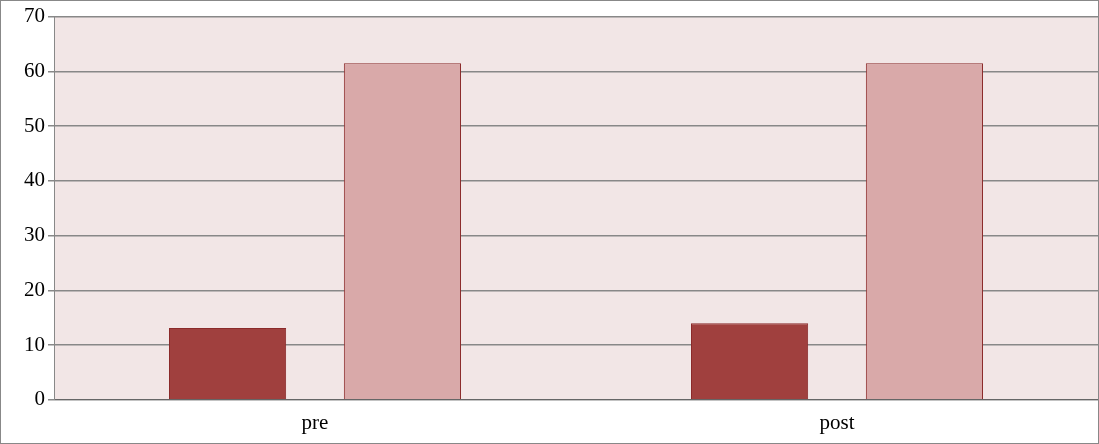 The image size is (1099, 444). What do you see at coordinates (34, 124) in the screenshot?
I see `y-tick-label: 50` at bounding box center [34, 124].